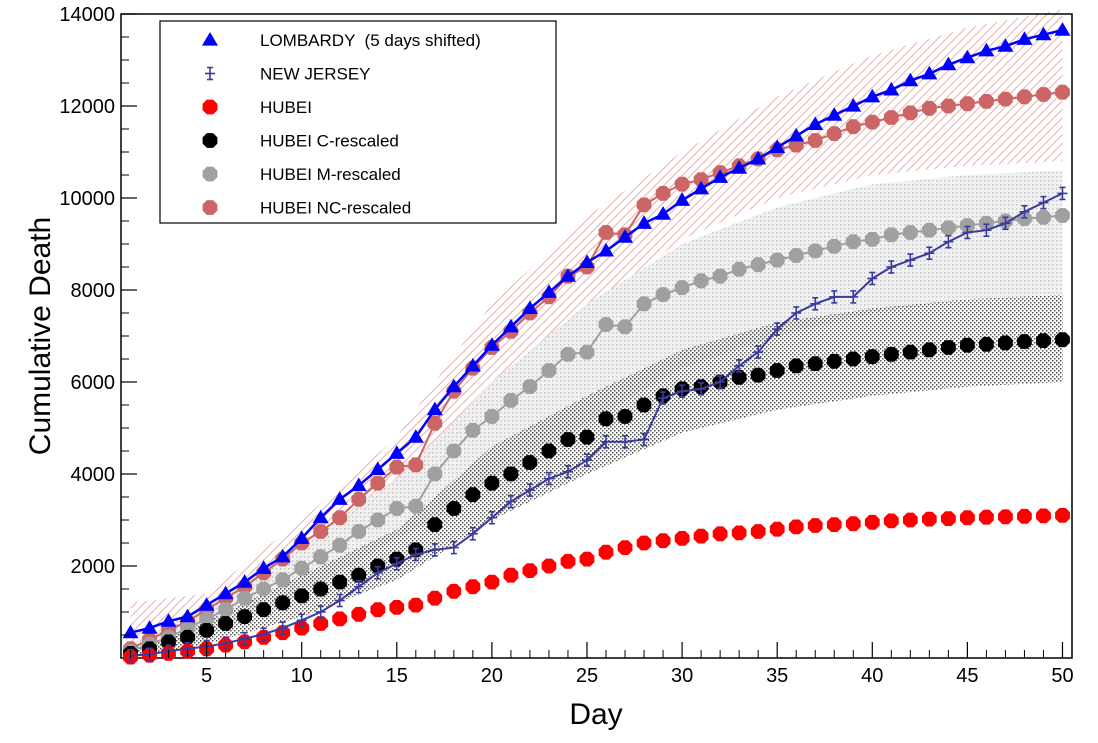 The image size is (1098, 743). Describe the element at coordinates (93, 383) in the screenshot. I see `y-tick-label: 6000` at that location.